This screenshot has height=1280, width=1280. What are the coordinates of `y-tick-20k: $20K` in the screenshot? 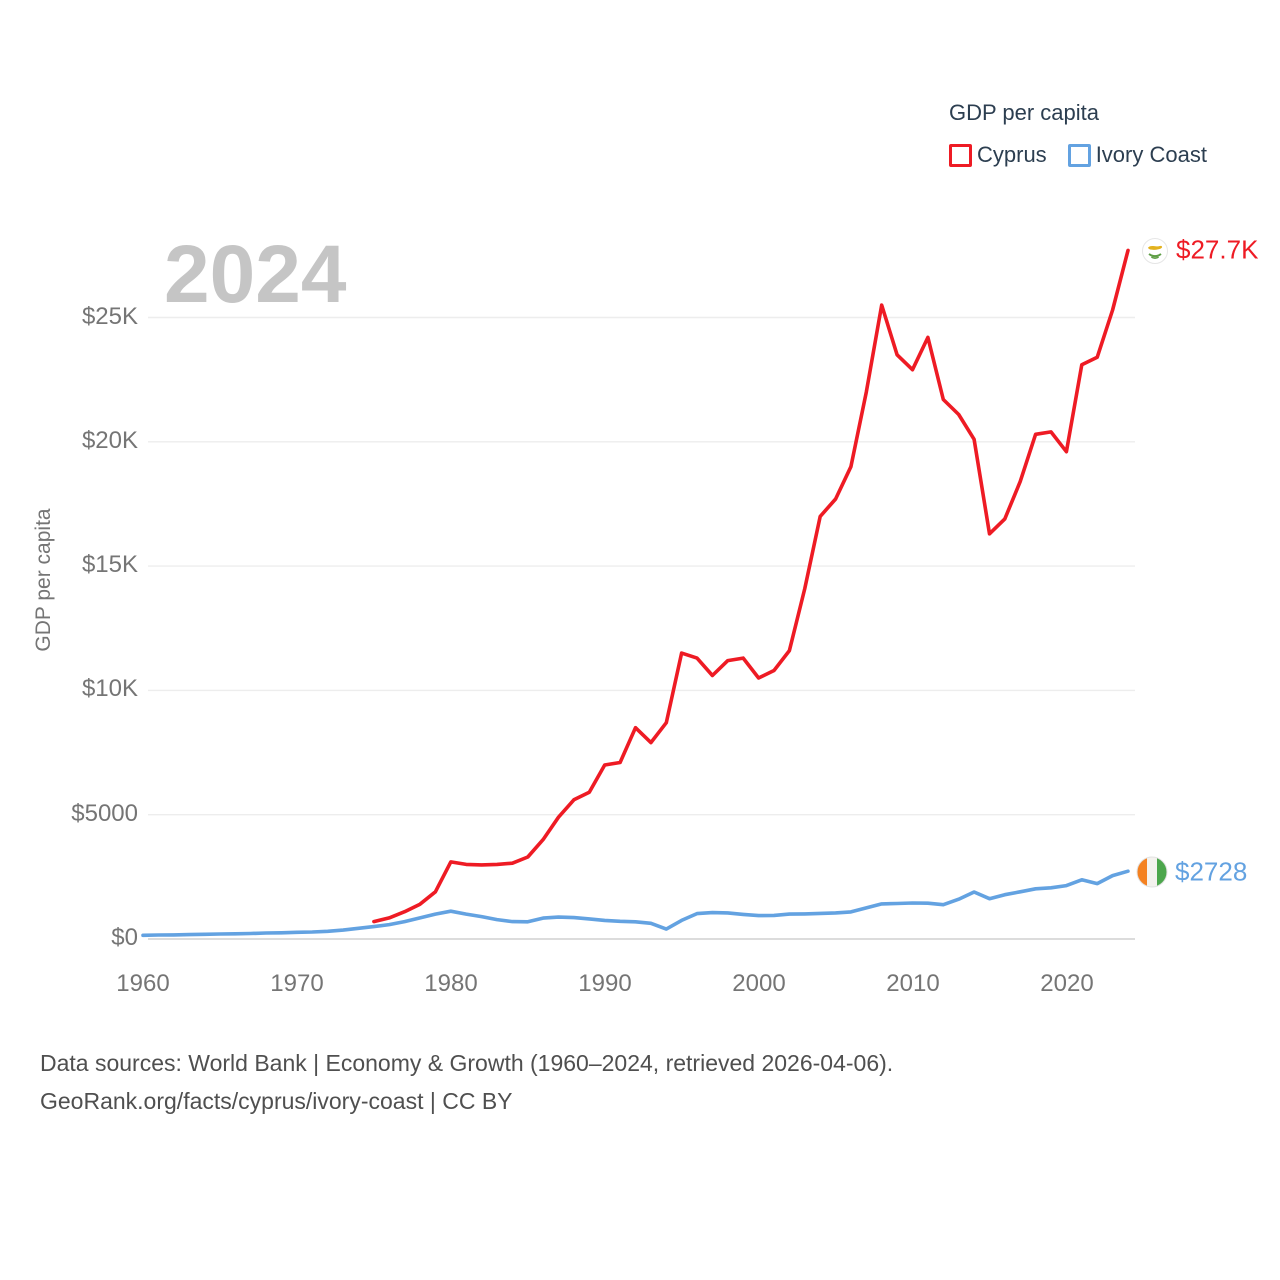 It's located at (109, 440).